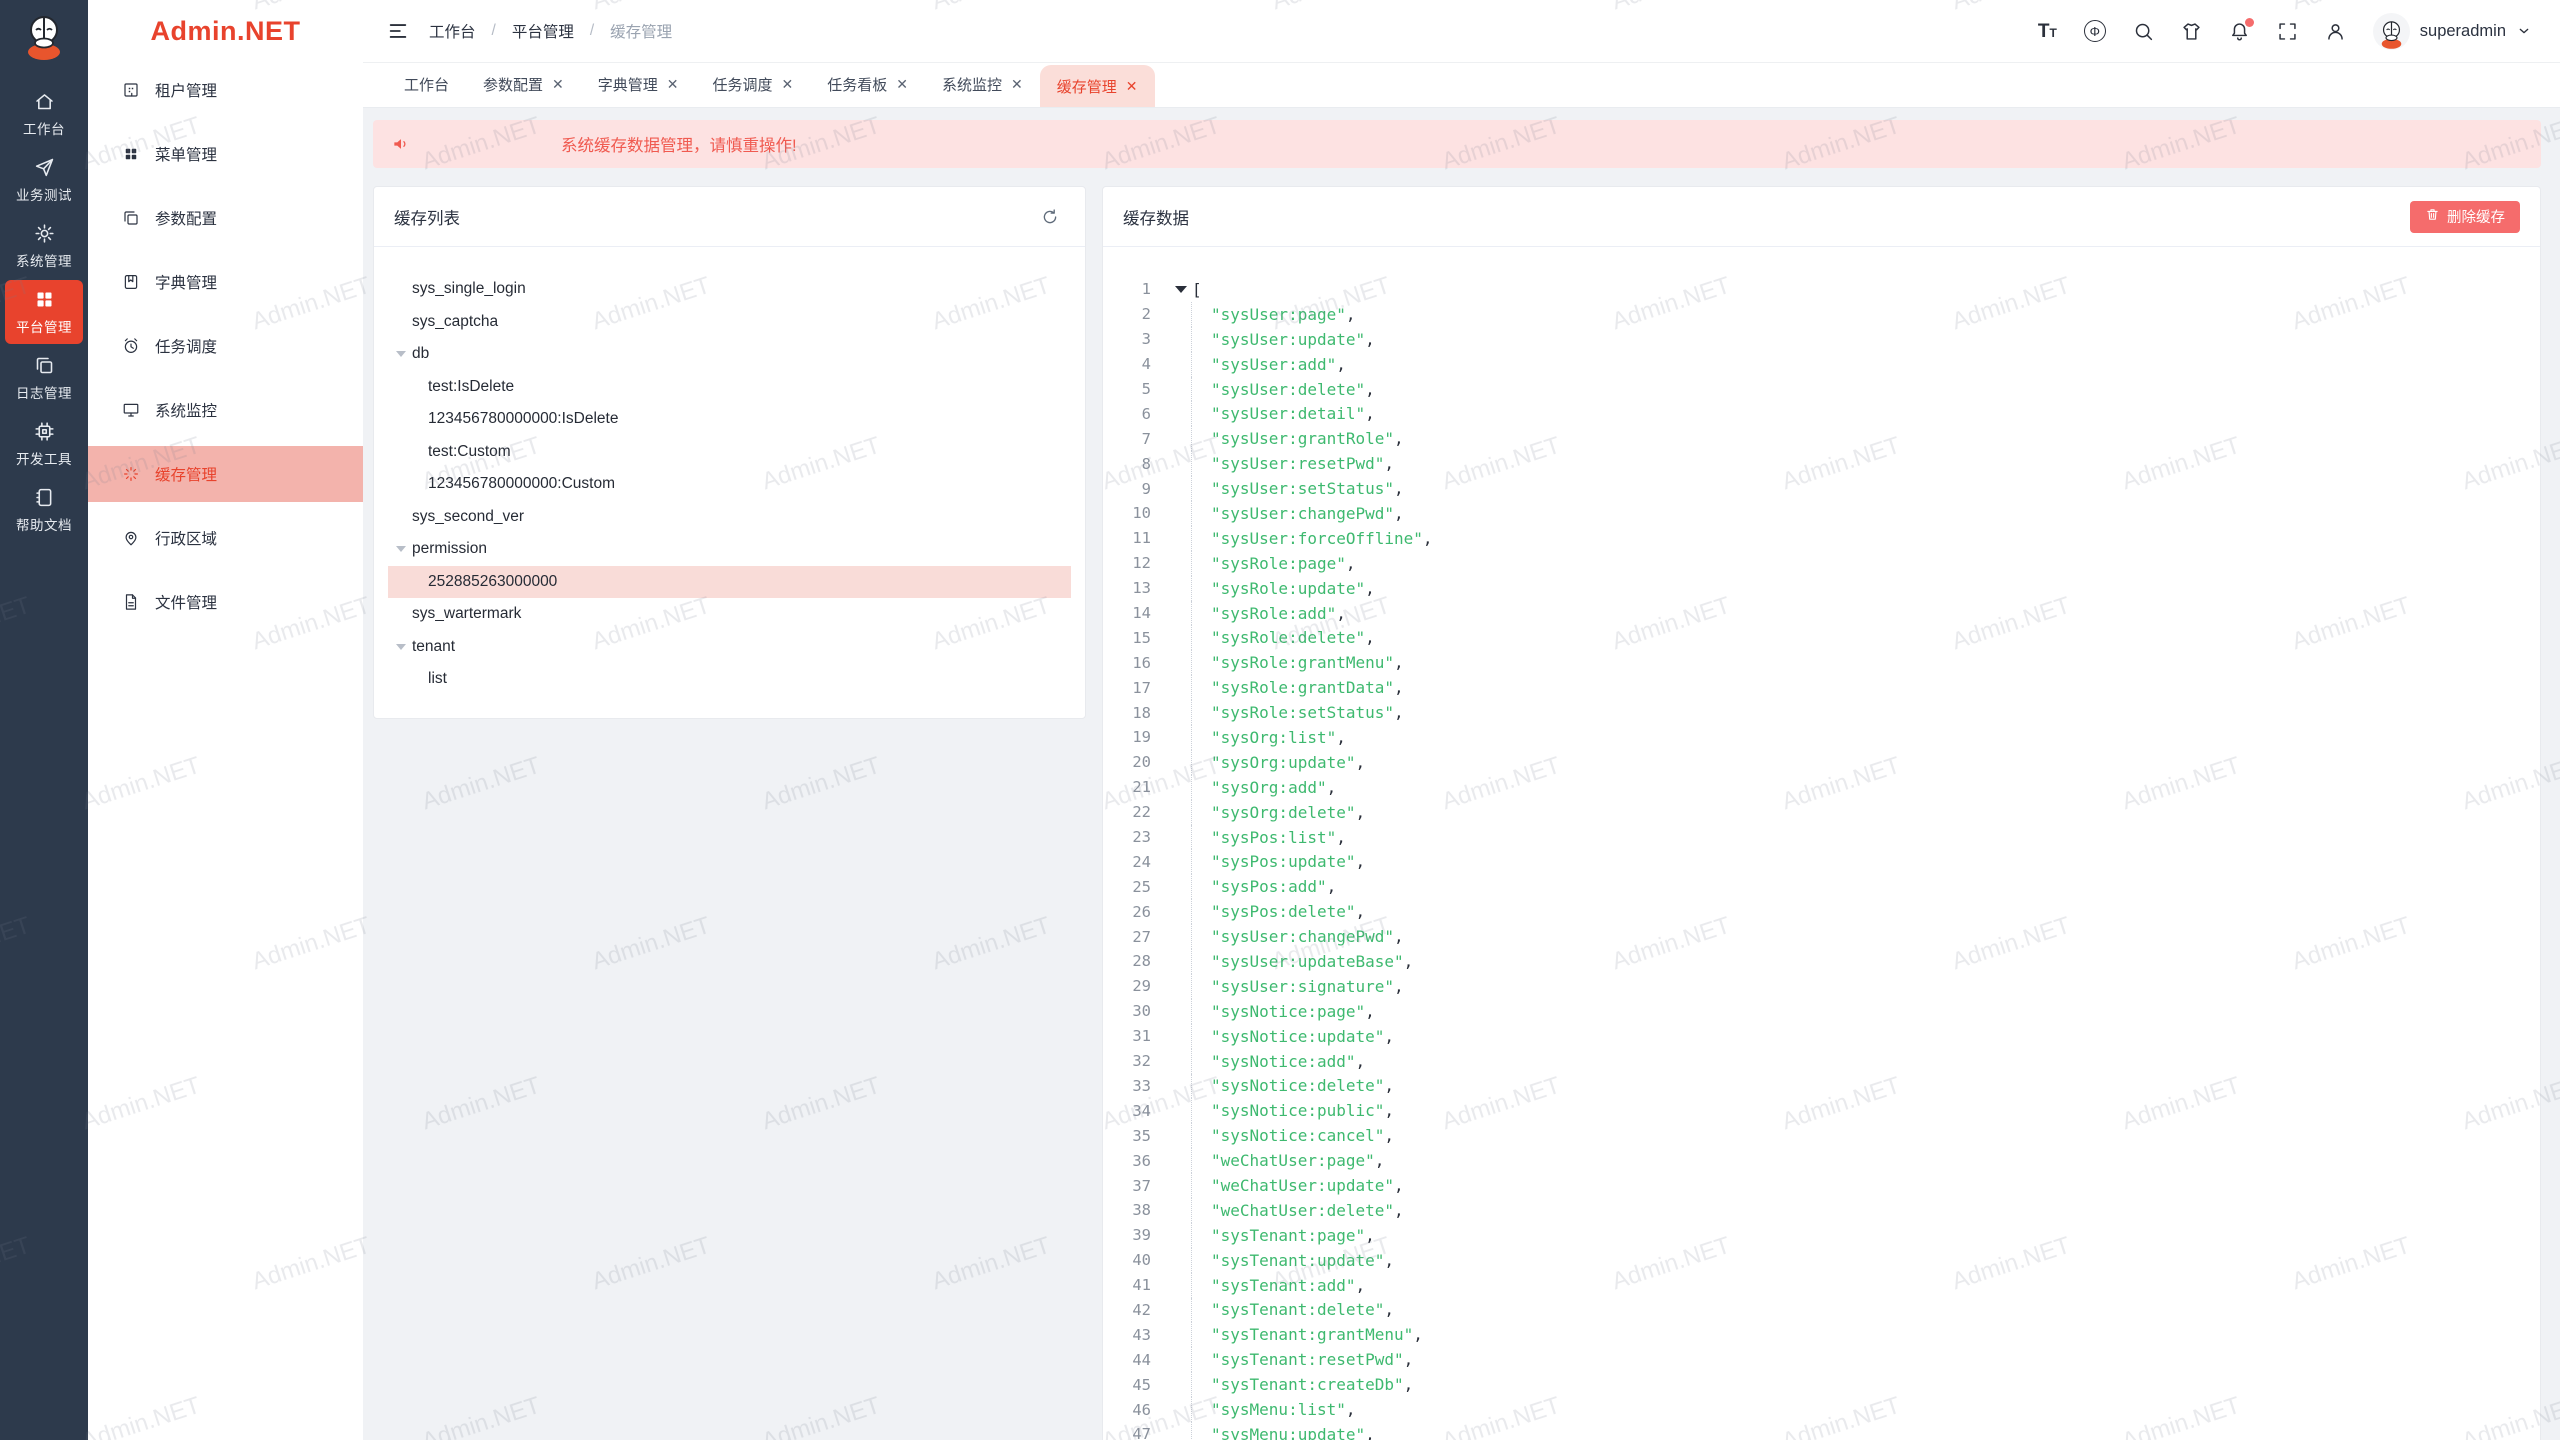 The image size is (2560, 1440). Describe the element at coordinates (729, 517) in the screenshot. I see `tree-node: sys_second_ver` at that location.